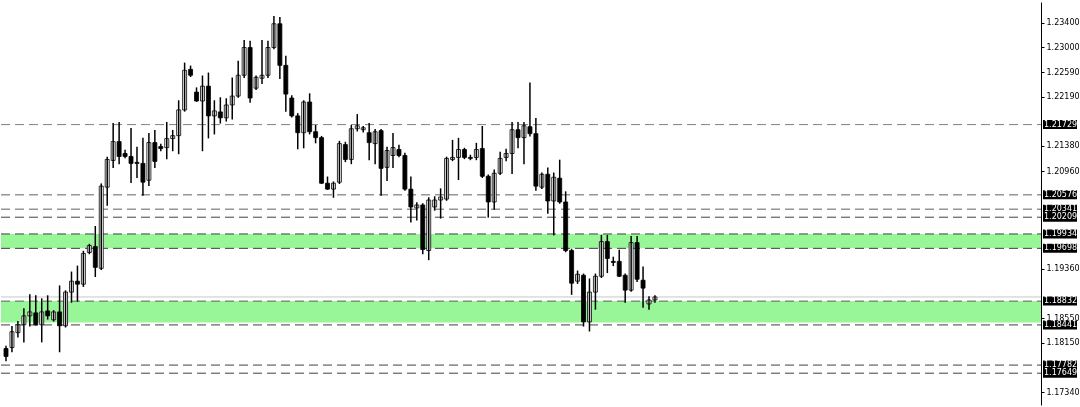 Image resolution: width=1080 pixels, height=407 pixels. Describe the element at coordinates (1061, 233) in the screenshot. I see `ref-line-label: 1.19934` at that location.